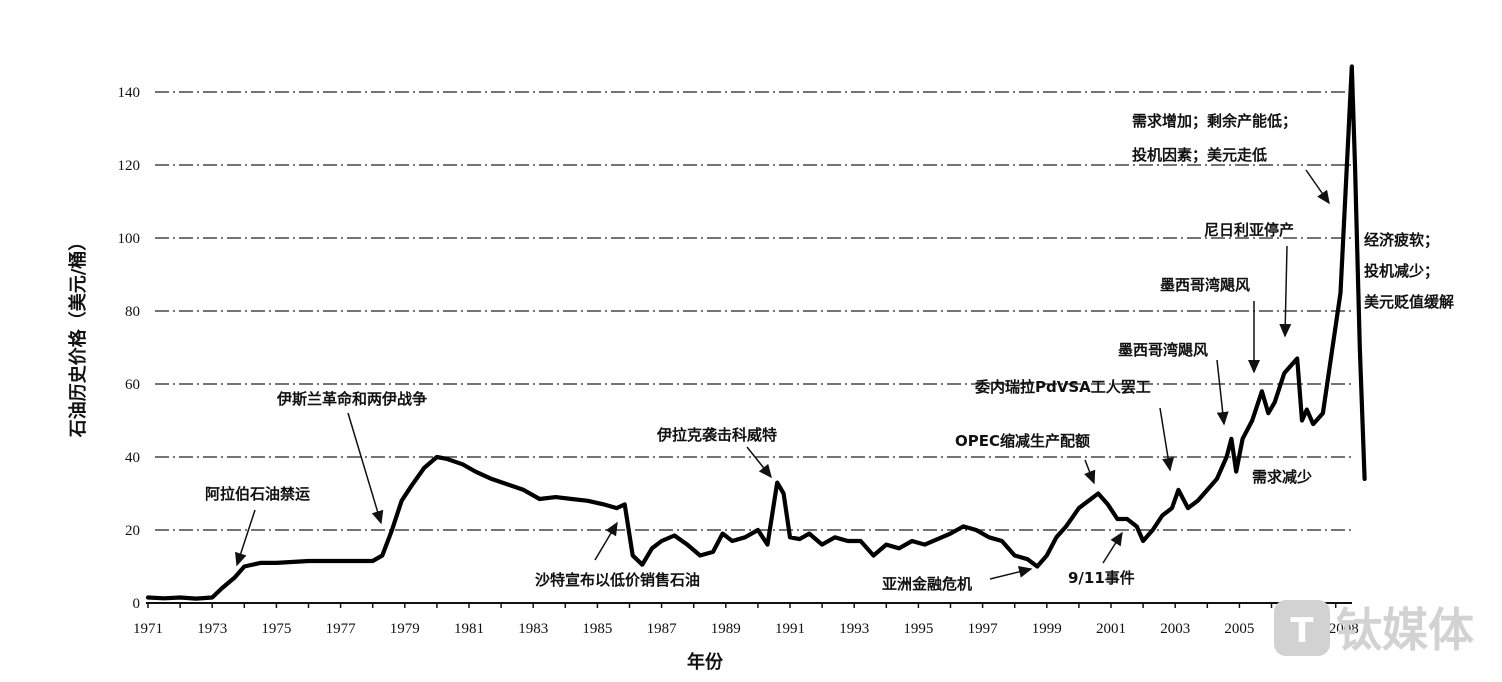 The image size is (1502, 682). Describe the element at coordinates (129, 239) in the screenshot. I see `y-tick-label: 100` at that location.